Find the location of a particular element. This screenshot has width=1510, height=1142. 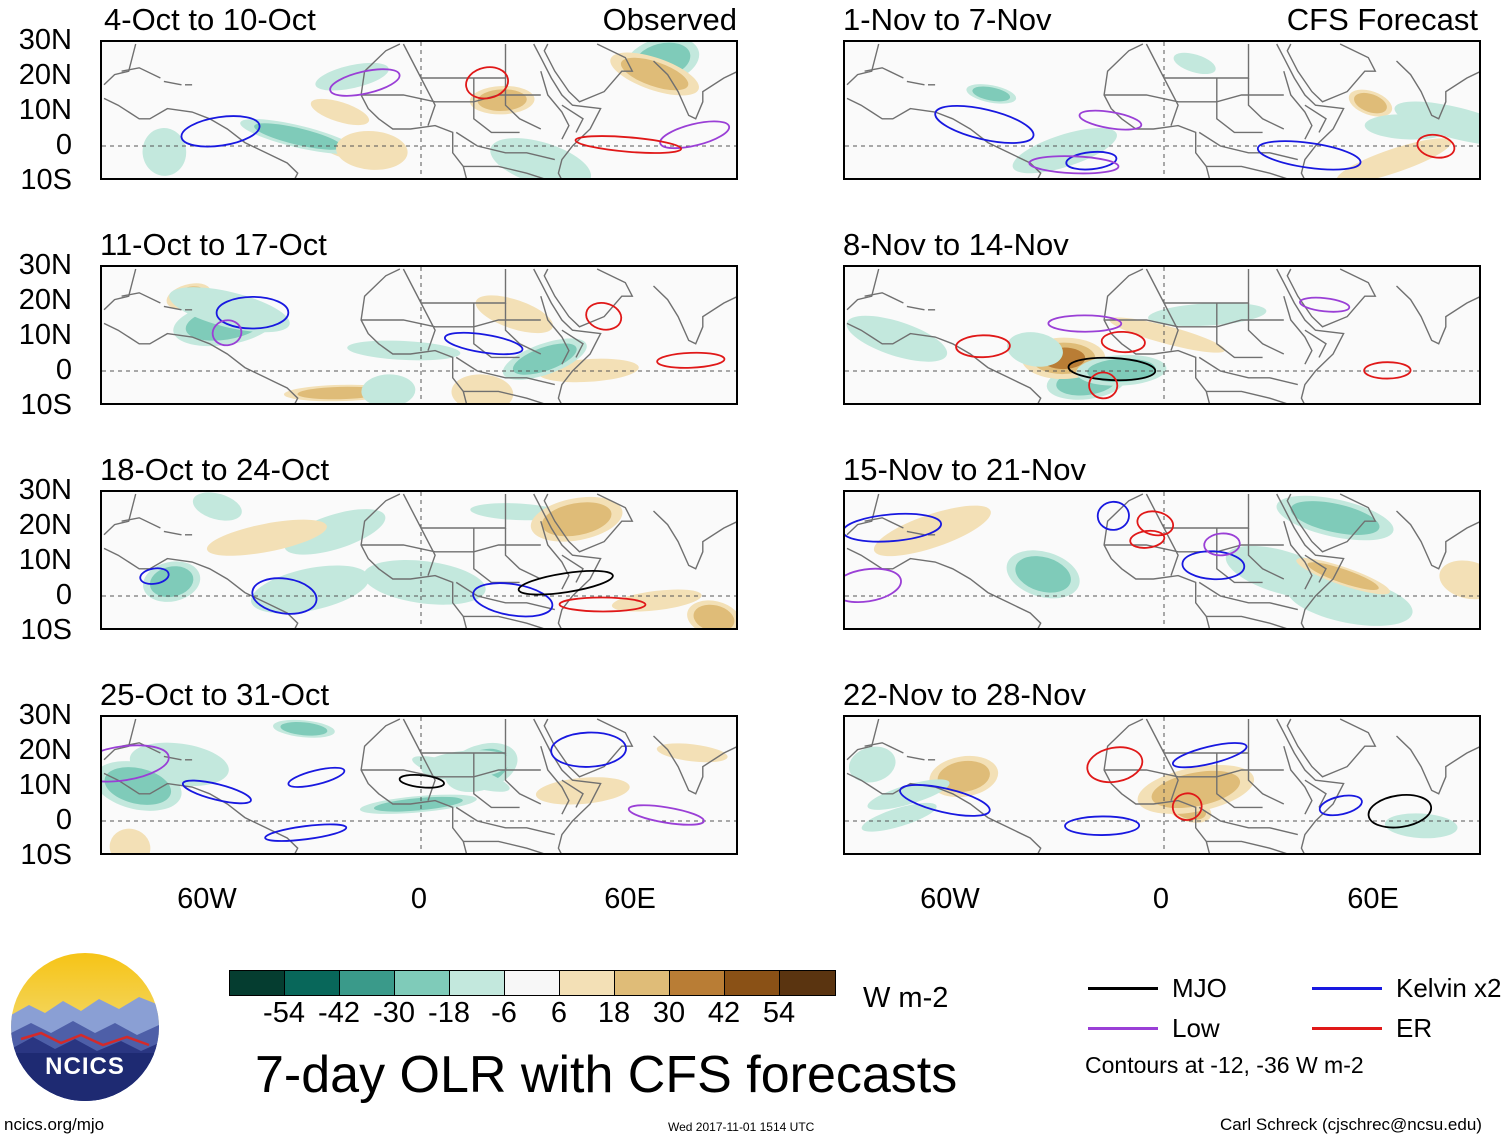

colorbar-label: 6 is located at coordinates (559, 1013).